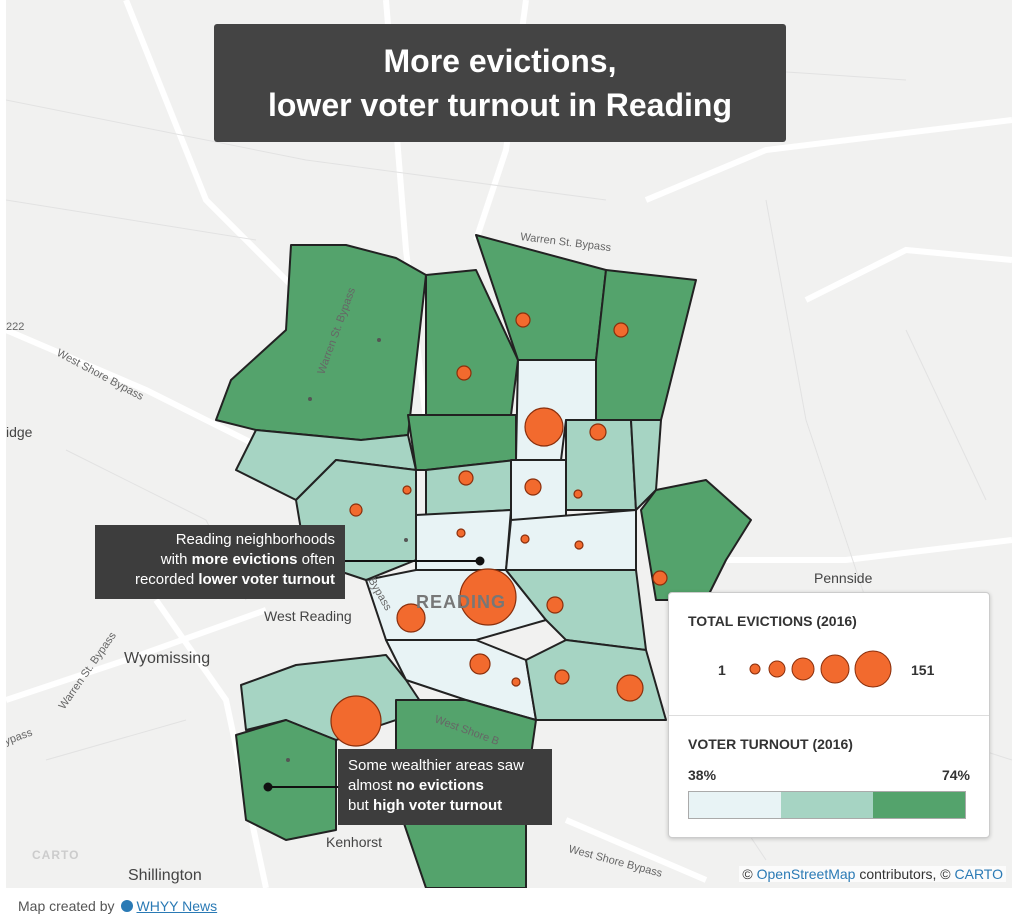 The width and height of the screenshot is (1024, 923). What do you see at coordinates (372, 785) in the screenshot?
I see `text-span: almost` at bounding box center [372, 785].